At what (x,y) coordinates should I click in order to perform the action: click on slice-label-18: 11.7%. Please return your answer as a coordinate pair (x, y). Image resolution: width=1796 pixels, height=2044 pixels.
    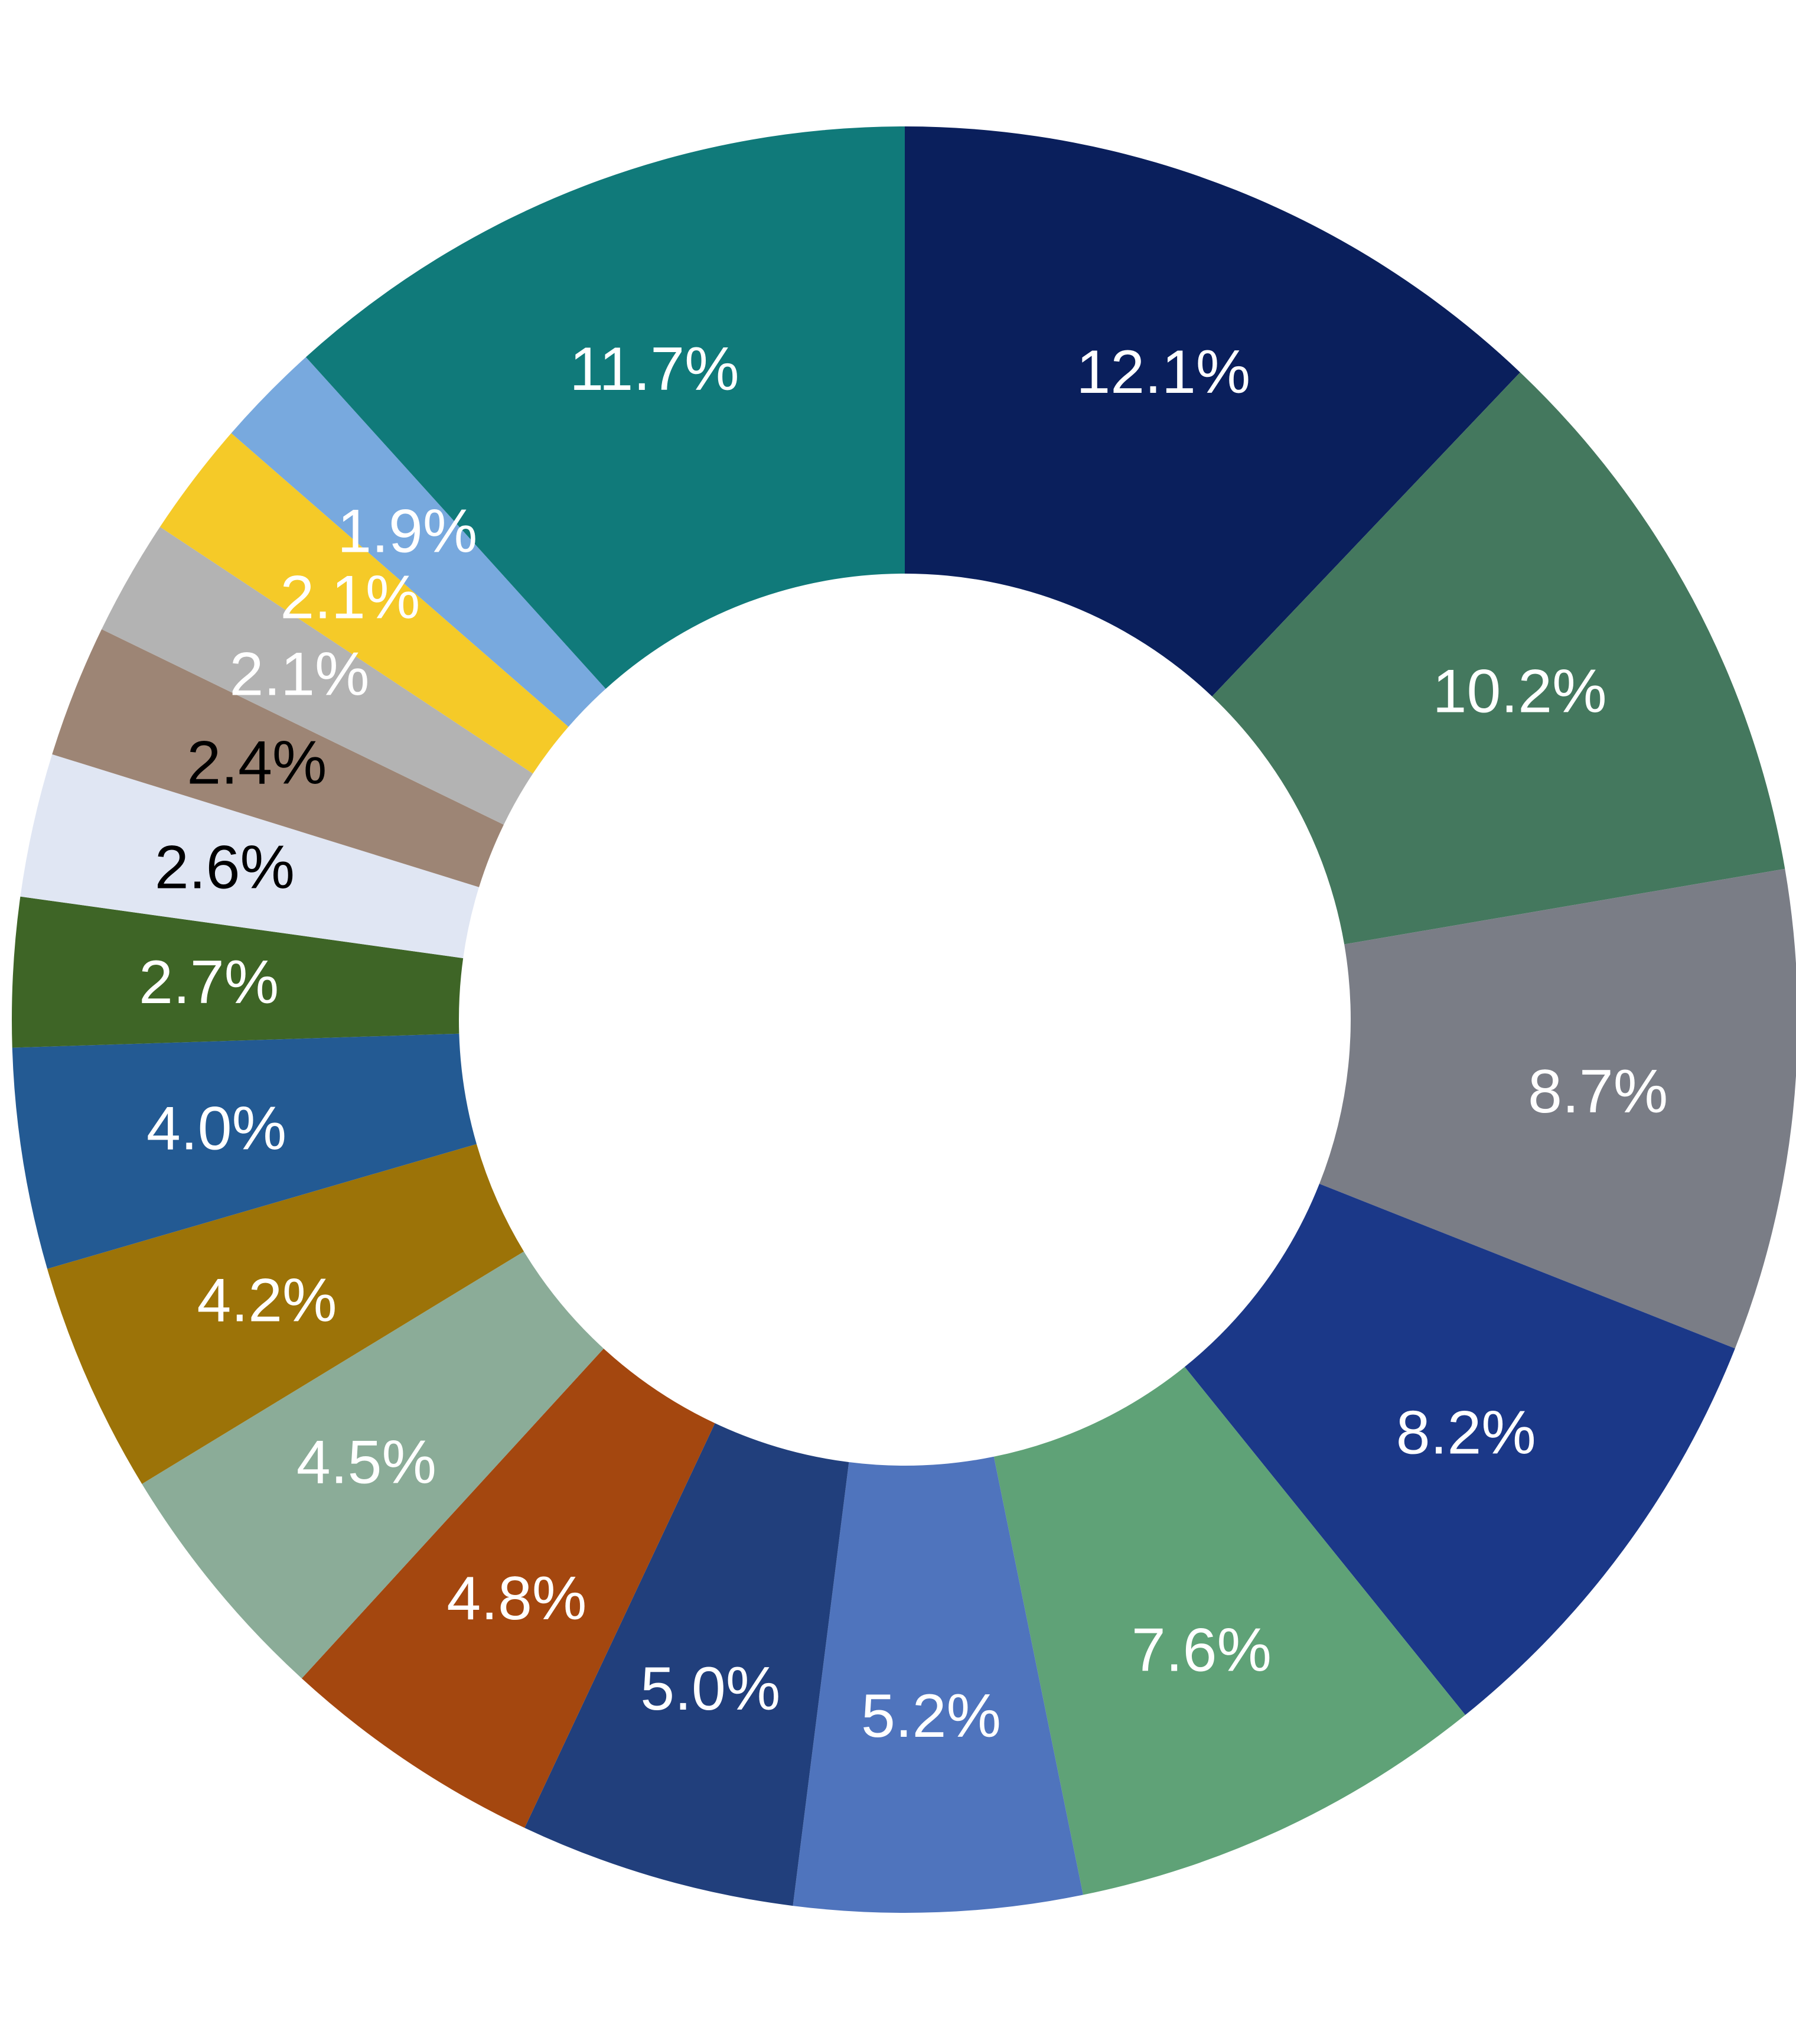
    Looking at the image, I should click on (654, 369).